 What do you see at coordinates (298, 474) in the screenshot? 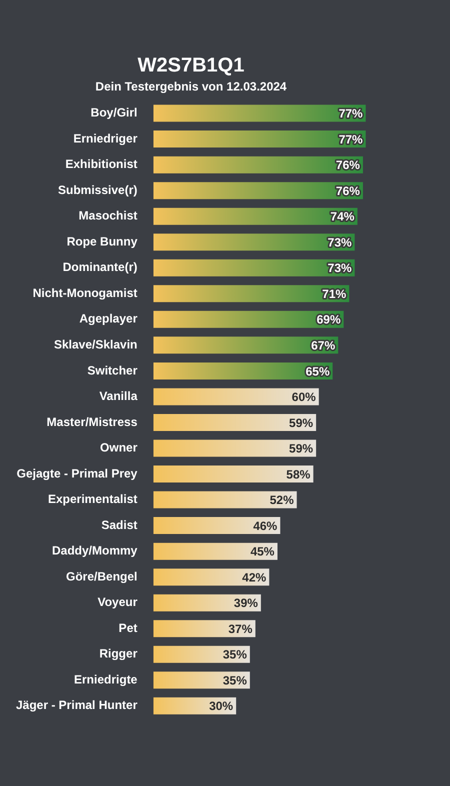
I see `data-label: 58%` at bounding box center [298, 474].